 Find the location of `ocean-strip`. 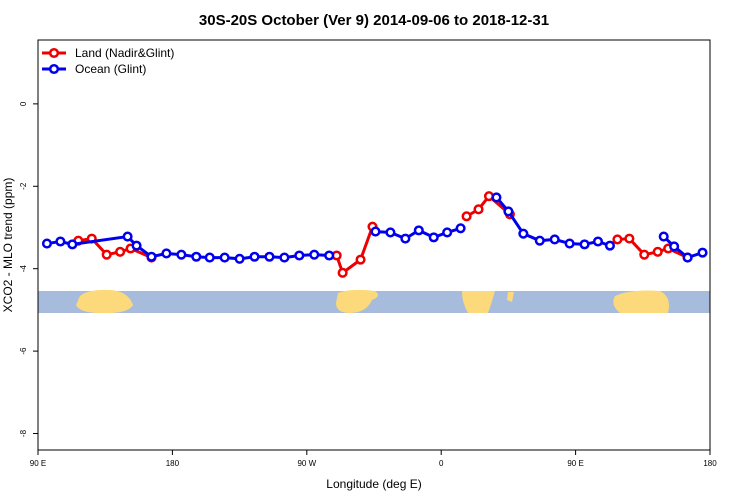

ocean-strip is located at coordinates (374, 302).